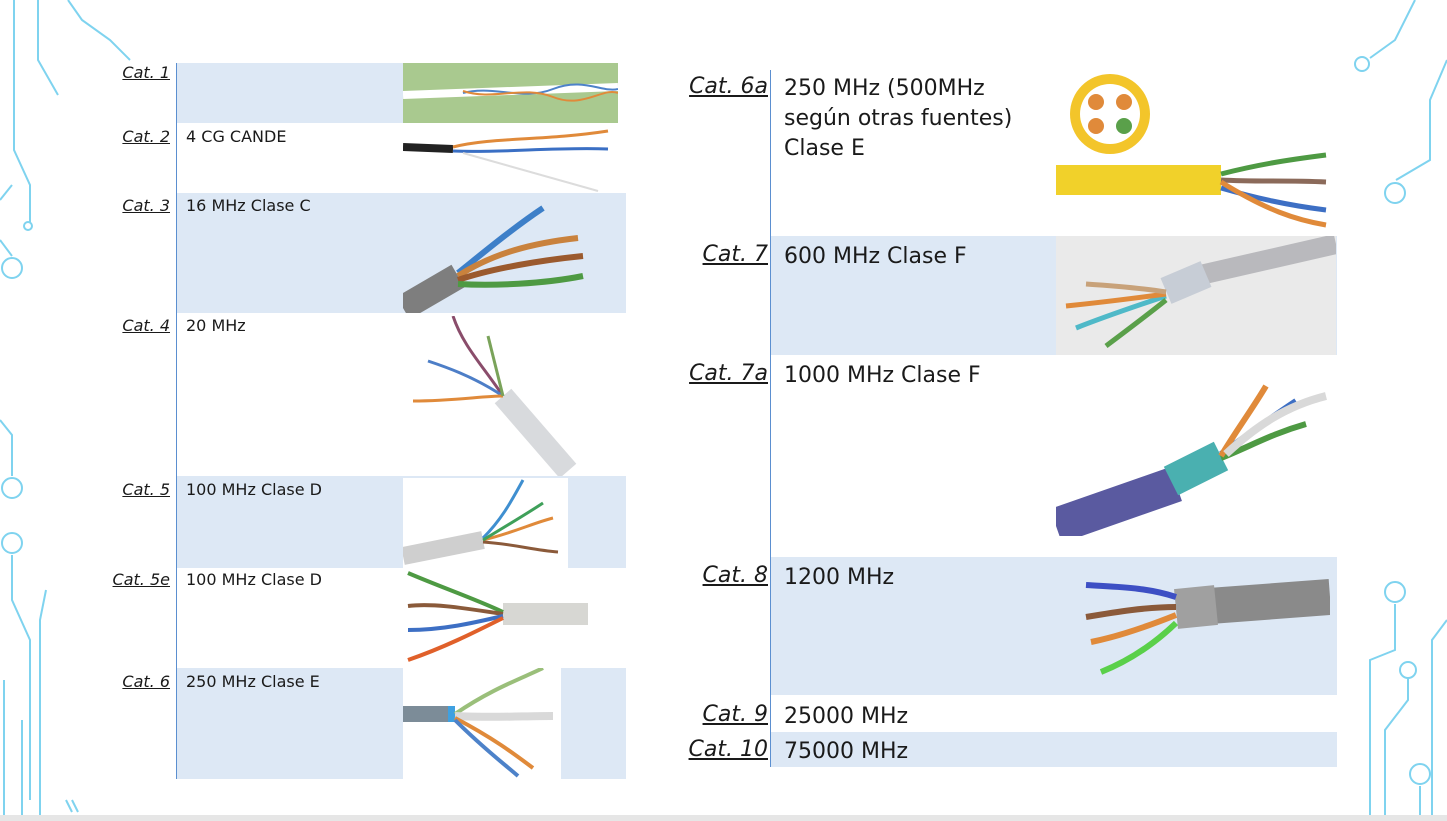  I want to click on category-value: 1000 MHz Clase F, so click(882, 375).